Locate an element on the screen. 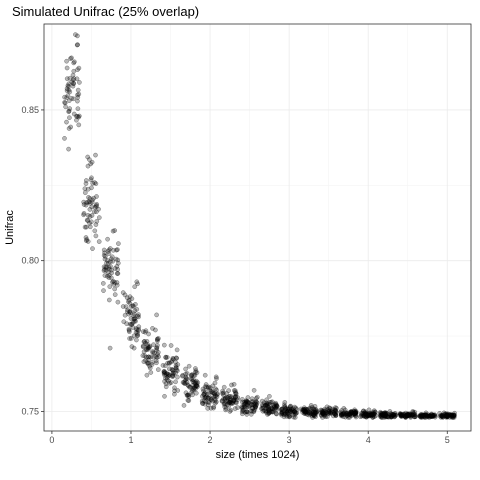  x-tick-label: 0 is located at coordinates (51, 440).